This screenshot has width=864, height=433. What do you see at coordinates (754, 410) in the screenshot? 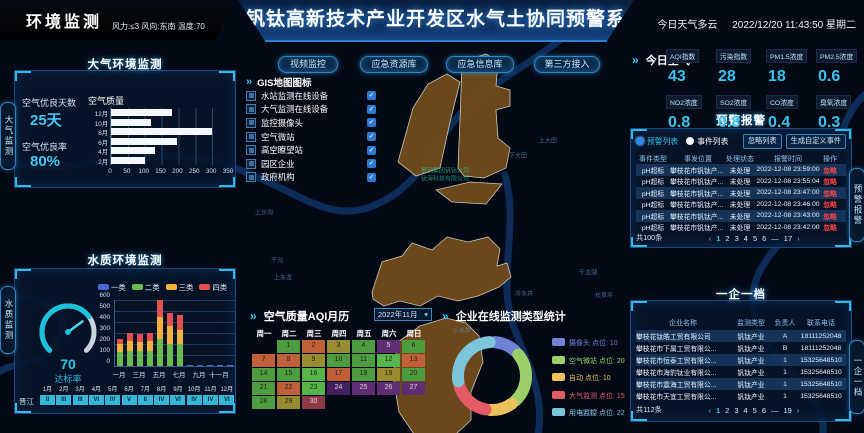
I see `pager-page: 5` at bounding box center [754, 410].